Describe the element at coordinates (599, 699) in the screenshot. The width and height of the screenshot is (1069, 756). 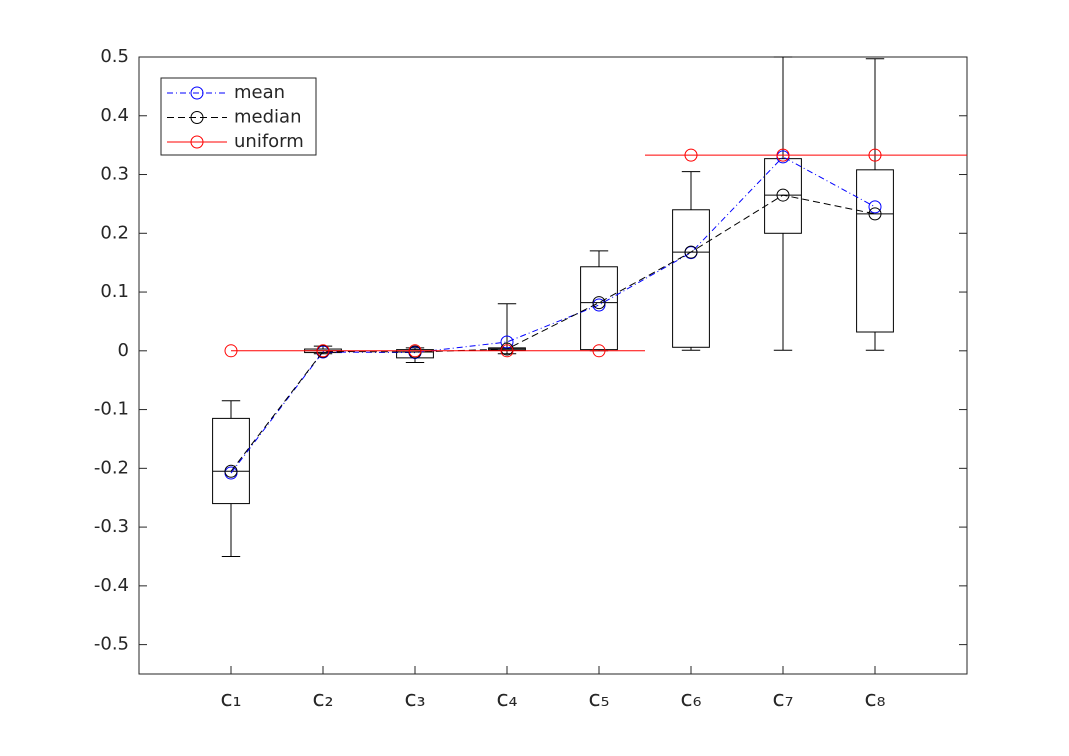
I see `x-tick-label: c₅` at that location.